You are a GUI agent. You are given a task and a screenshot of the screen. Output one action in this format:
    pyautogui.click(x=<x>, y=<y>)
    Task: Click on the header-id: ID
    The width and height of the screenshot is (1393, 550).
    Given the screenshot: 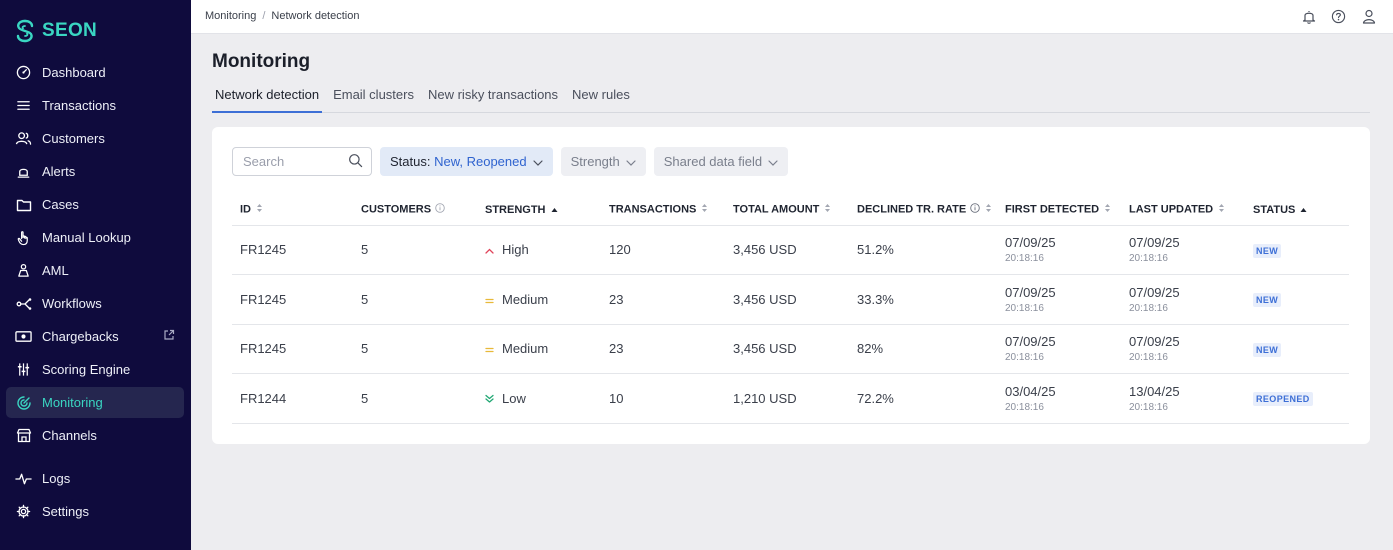 What is the action you would take?
    pyautogui.click(x=292, y=210)
    